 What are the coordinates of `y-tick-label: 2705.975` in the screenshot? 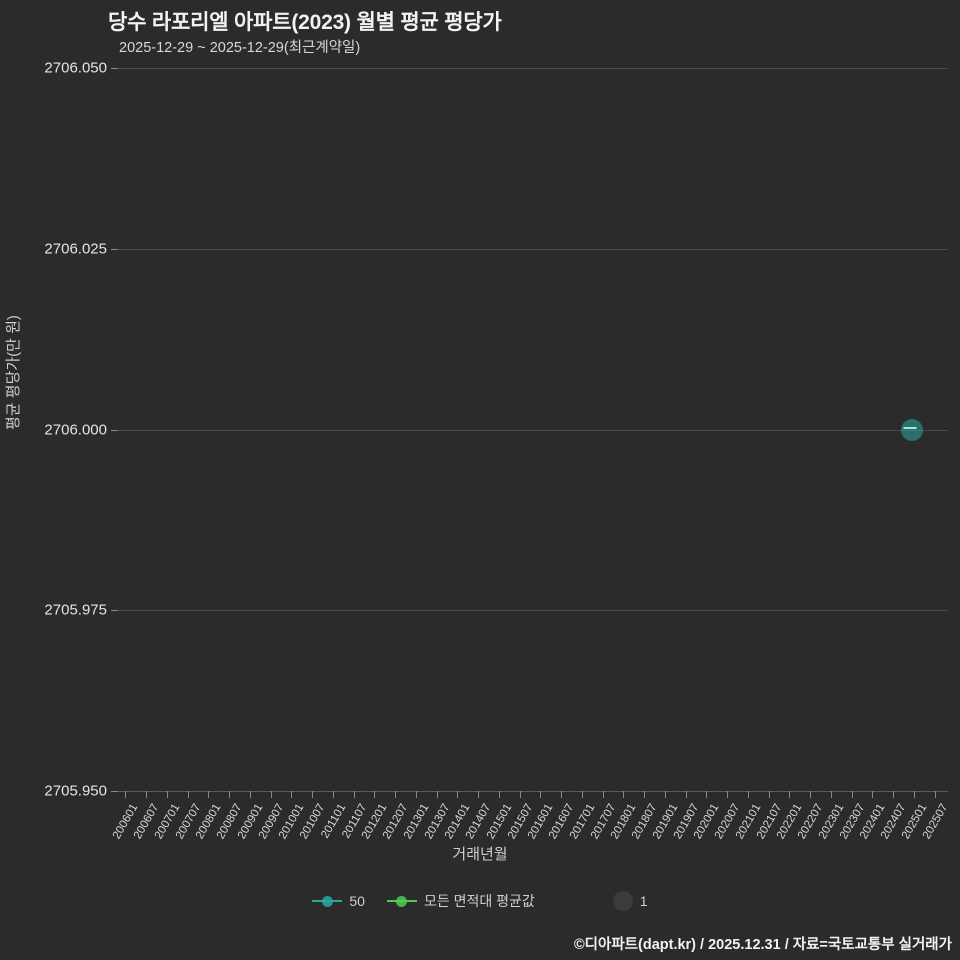 It's located at (75, 610).